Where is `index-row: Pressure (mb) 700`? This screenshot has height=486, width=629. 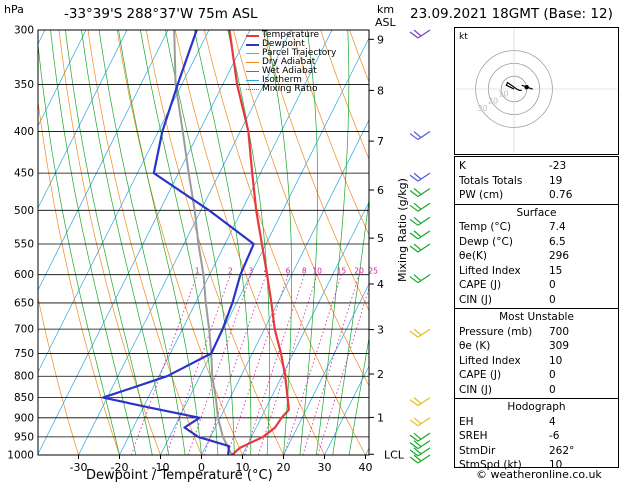
index-row: Pressure (mb) 700 is located at coordinates (536, 332).